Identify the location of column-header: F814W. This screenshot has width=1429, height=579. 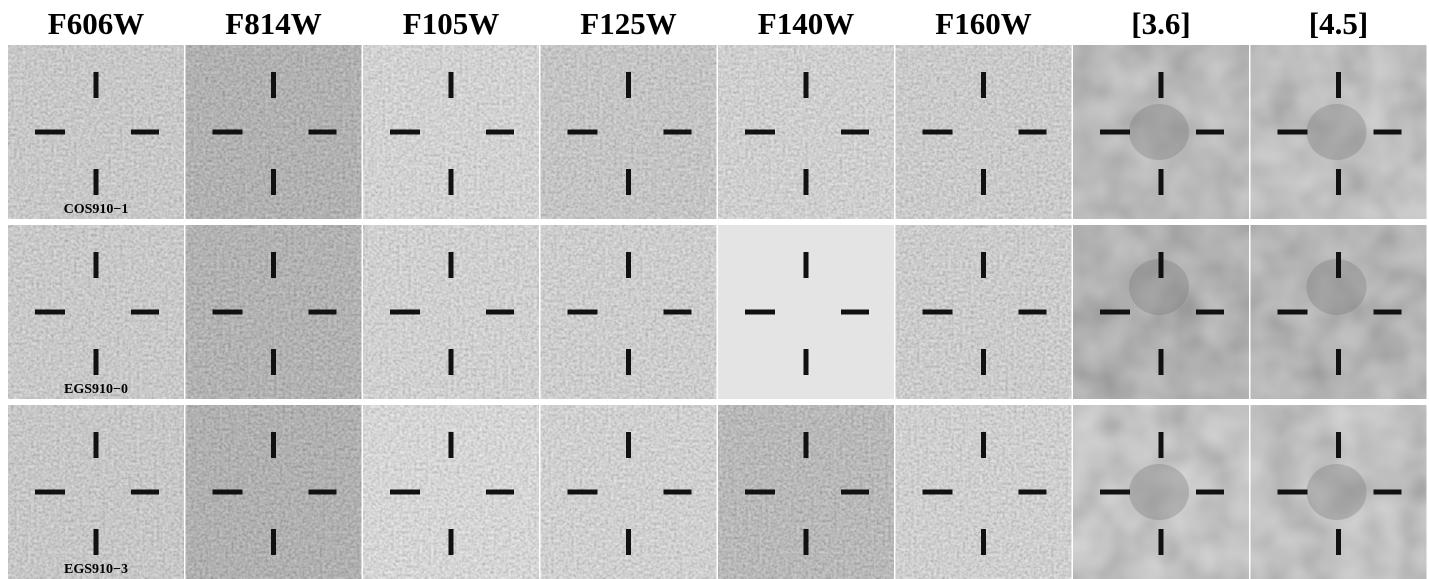
(273, 23).